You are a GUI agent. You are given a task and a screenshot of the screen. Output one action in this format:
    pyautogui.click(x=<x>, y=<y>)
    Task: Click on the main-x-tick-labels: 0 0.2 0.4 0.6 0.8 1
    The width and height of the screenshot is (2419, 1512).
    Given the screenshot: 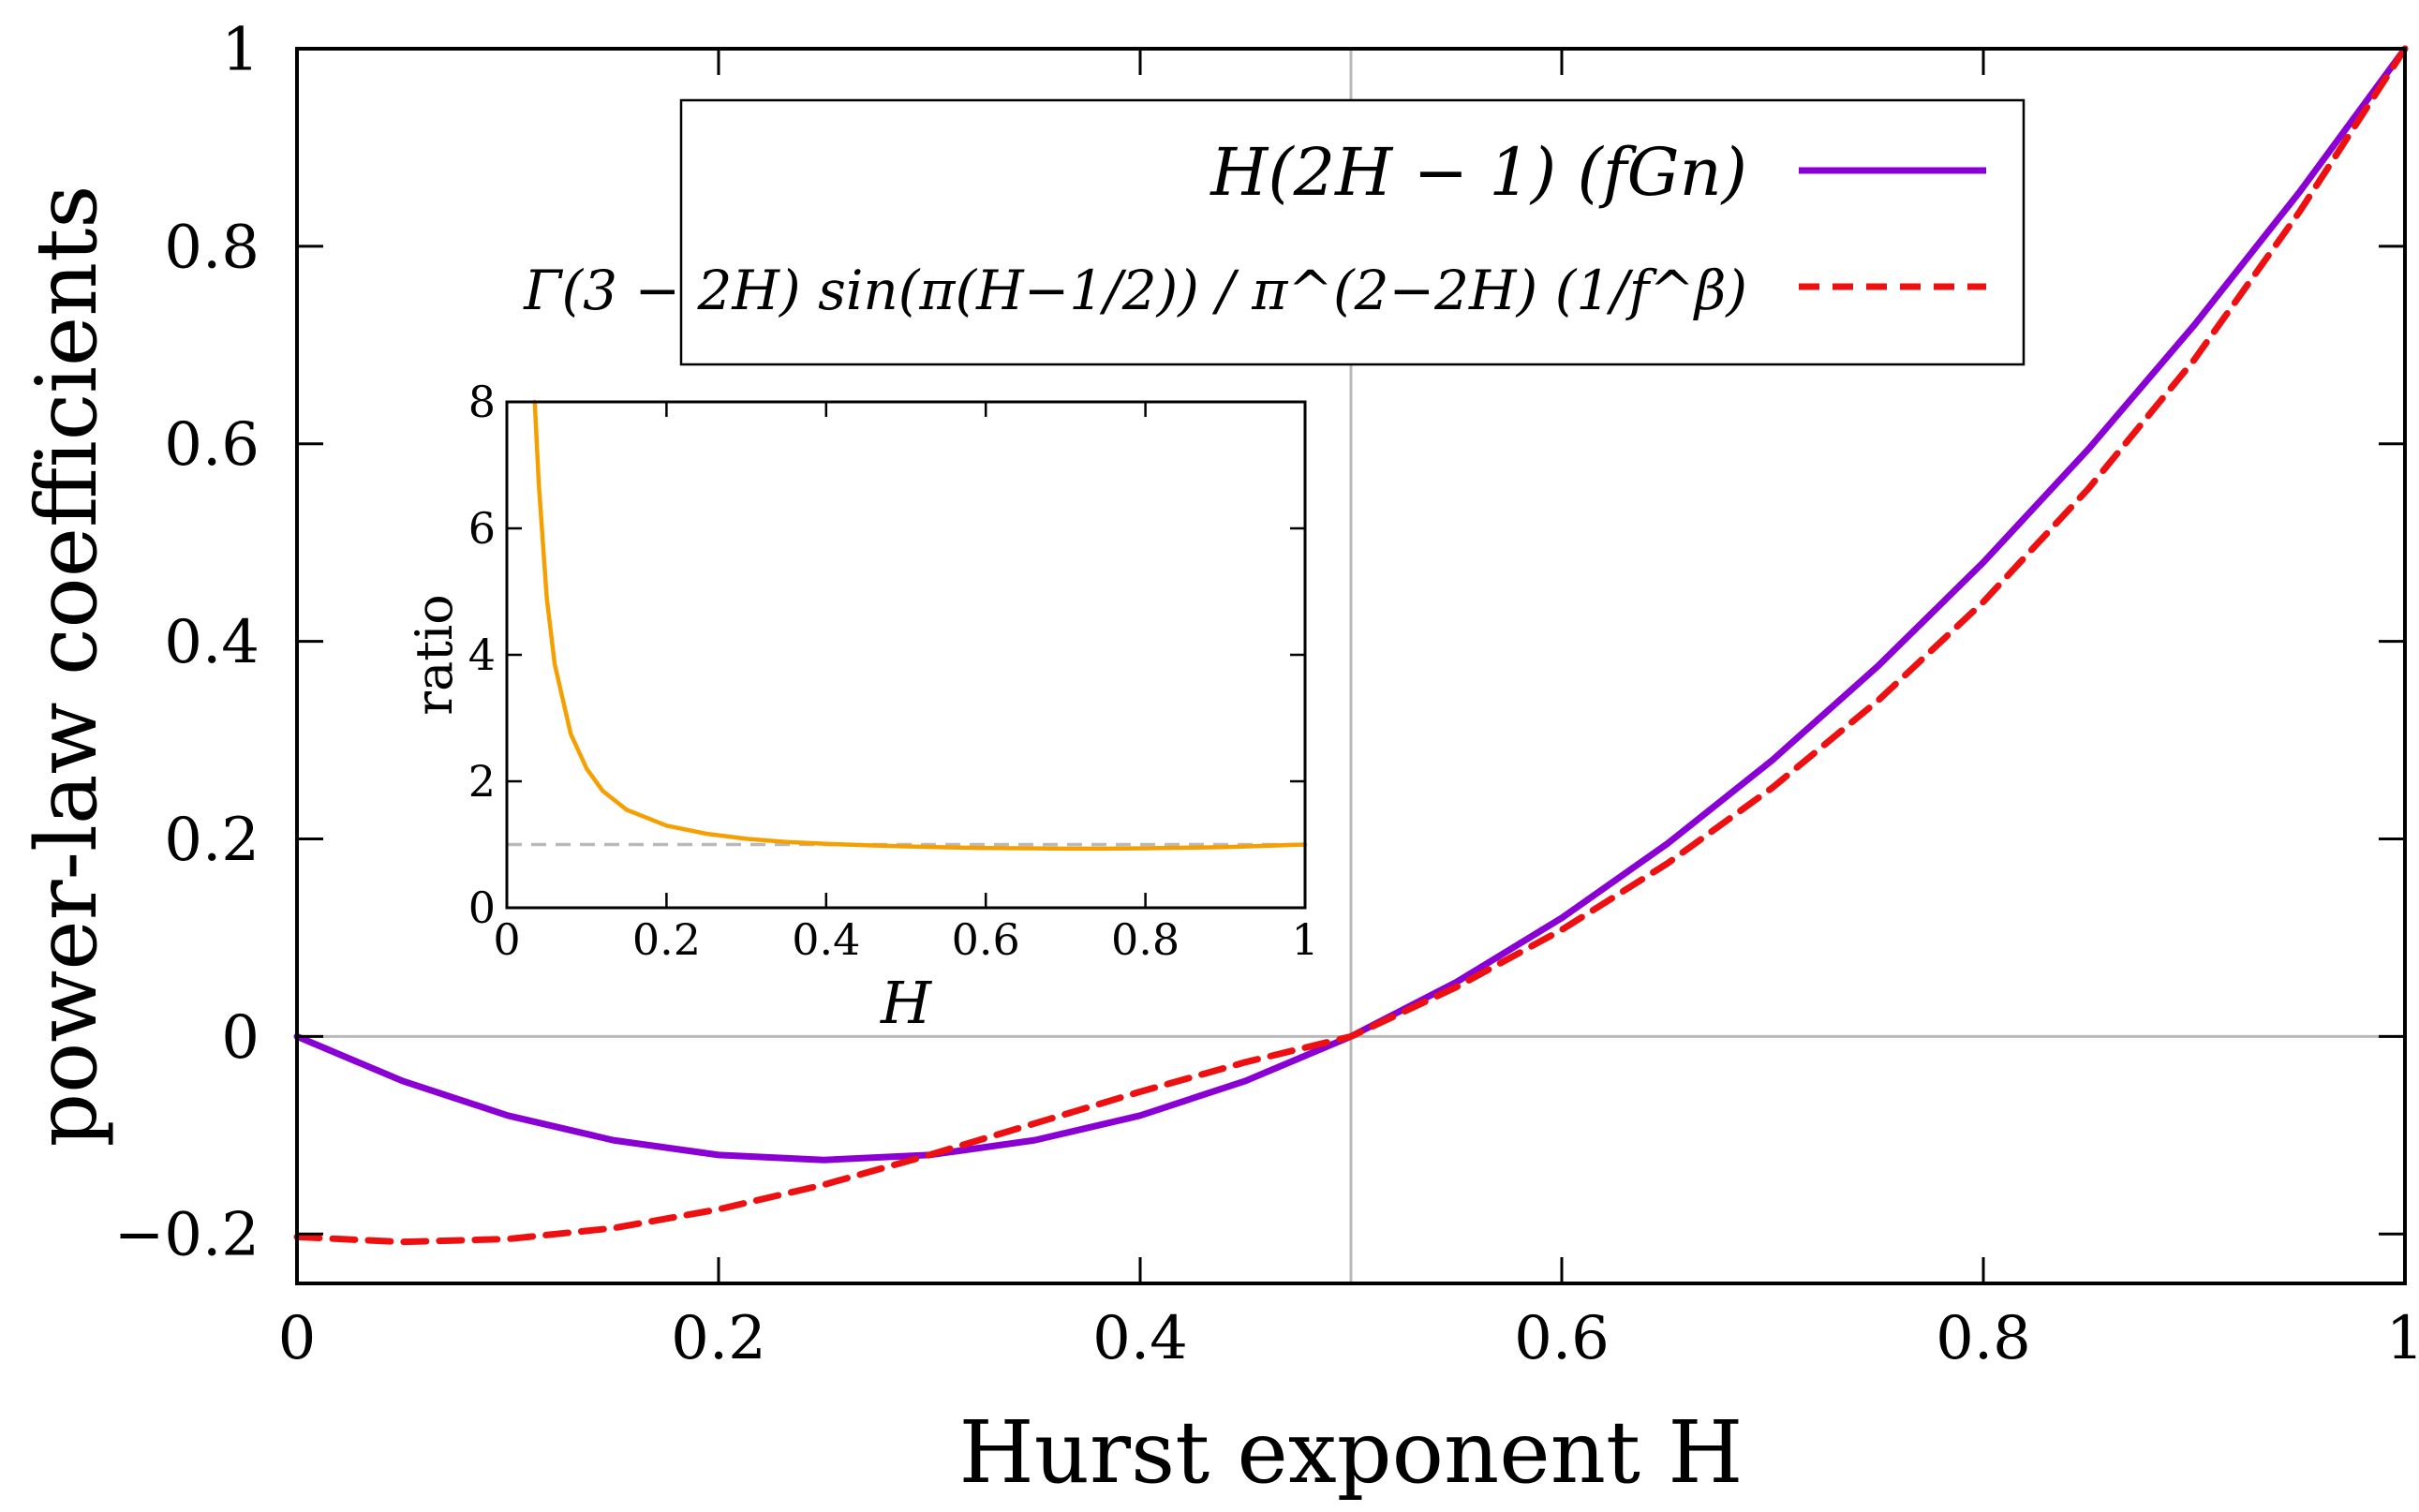 What is the action you would take?
    pyautogui.click(x=1348, y=1338)
    